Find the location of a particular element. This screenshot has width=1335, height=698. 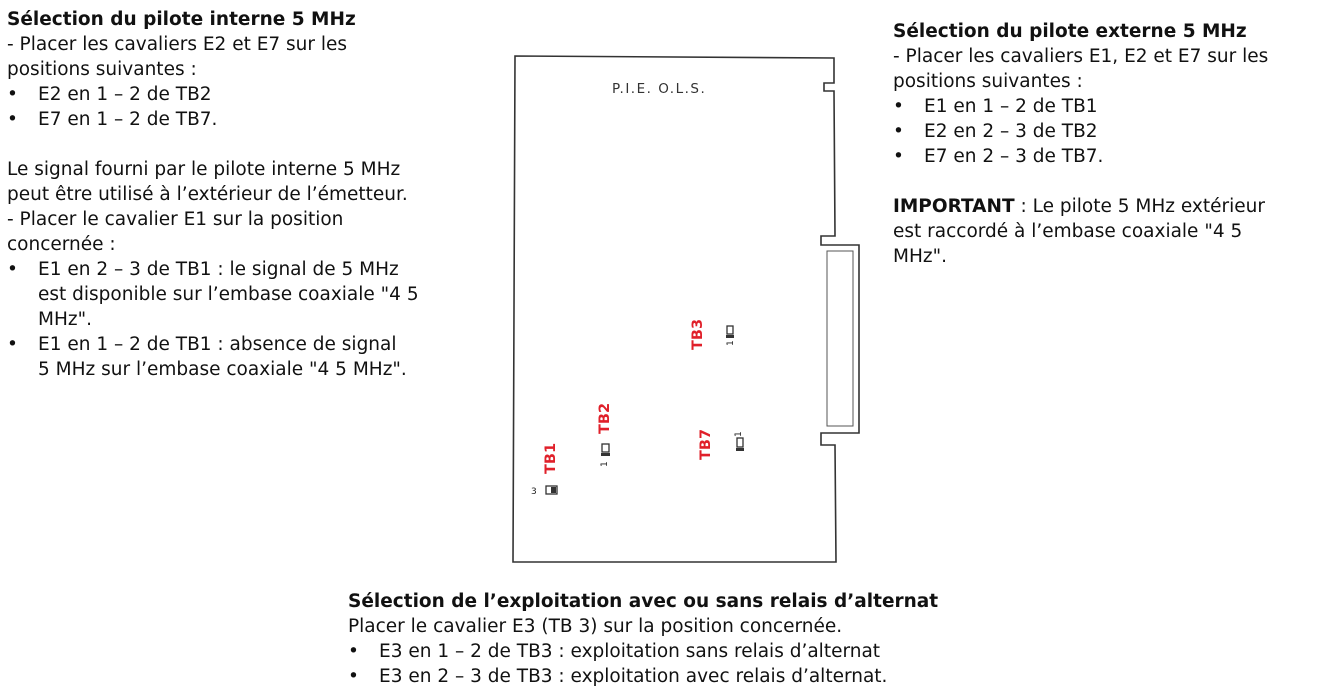

tb3-pin-number: 1 is located at coordinates (731, 343).